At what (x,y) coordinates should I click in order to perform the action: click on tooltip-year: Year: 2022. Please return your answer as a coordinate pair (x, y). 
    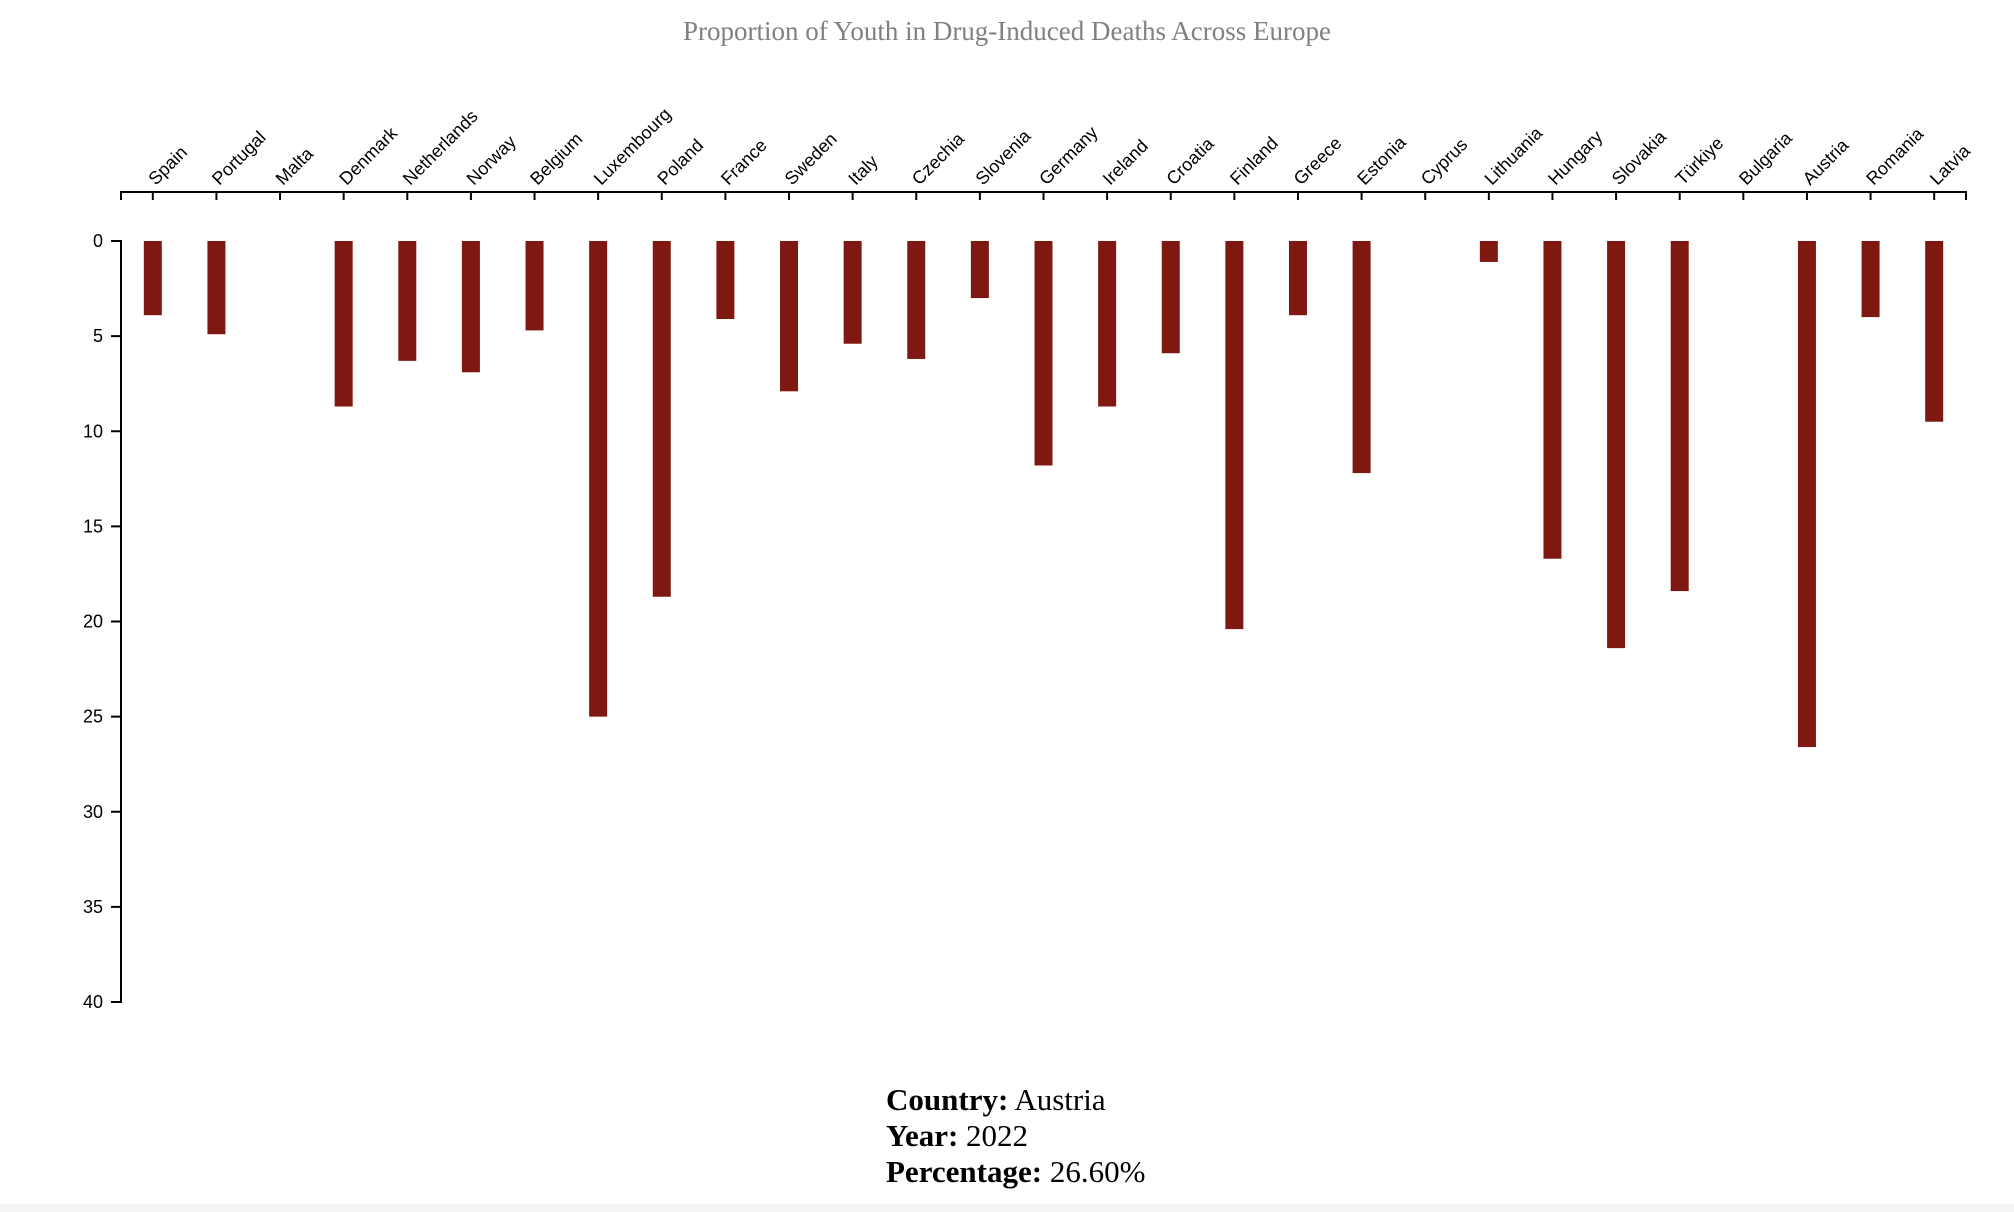
    Looking at the image, I should click on (1015, 1136).